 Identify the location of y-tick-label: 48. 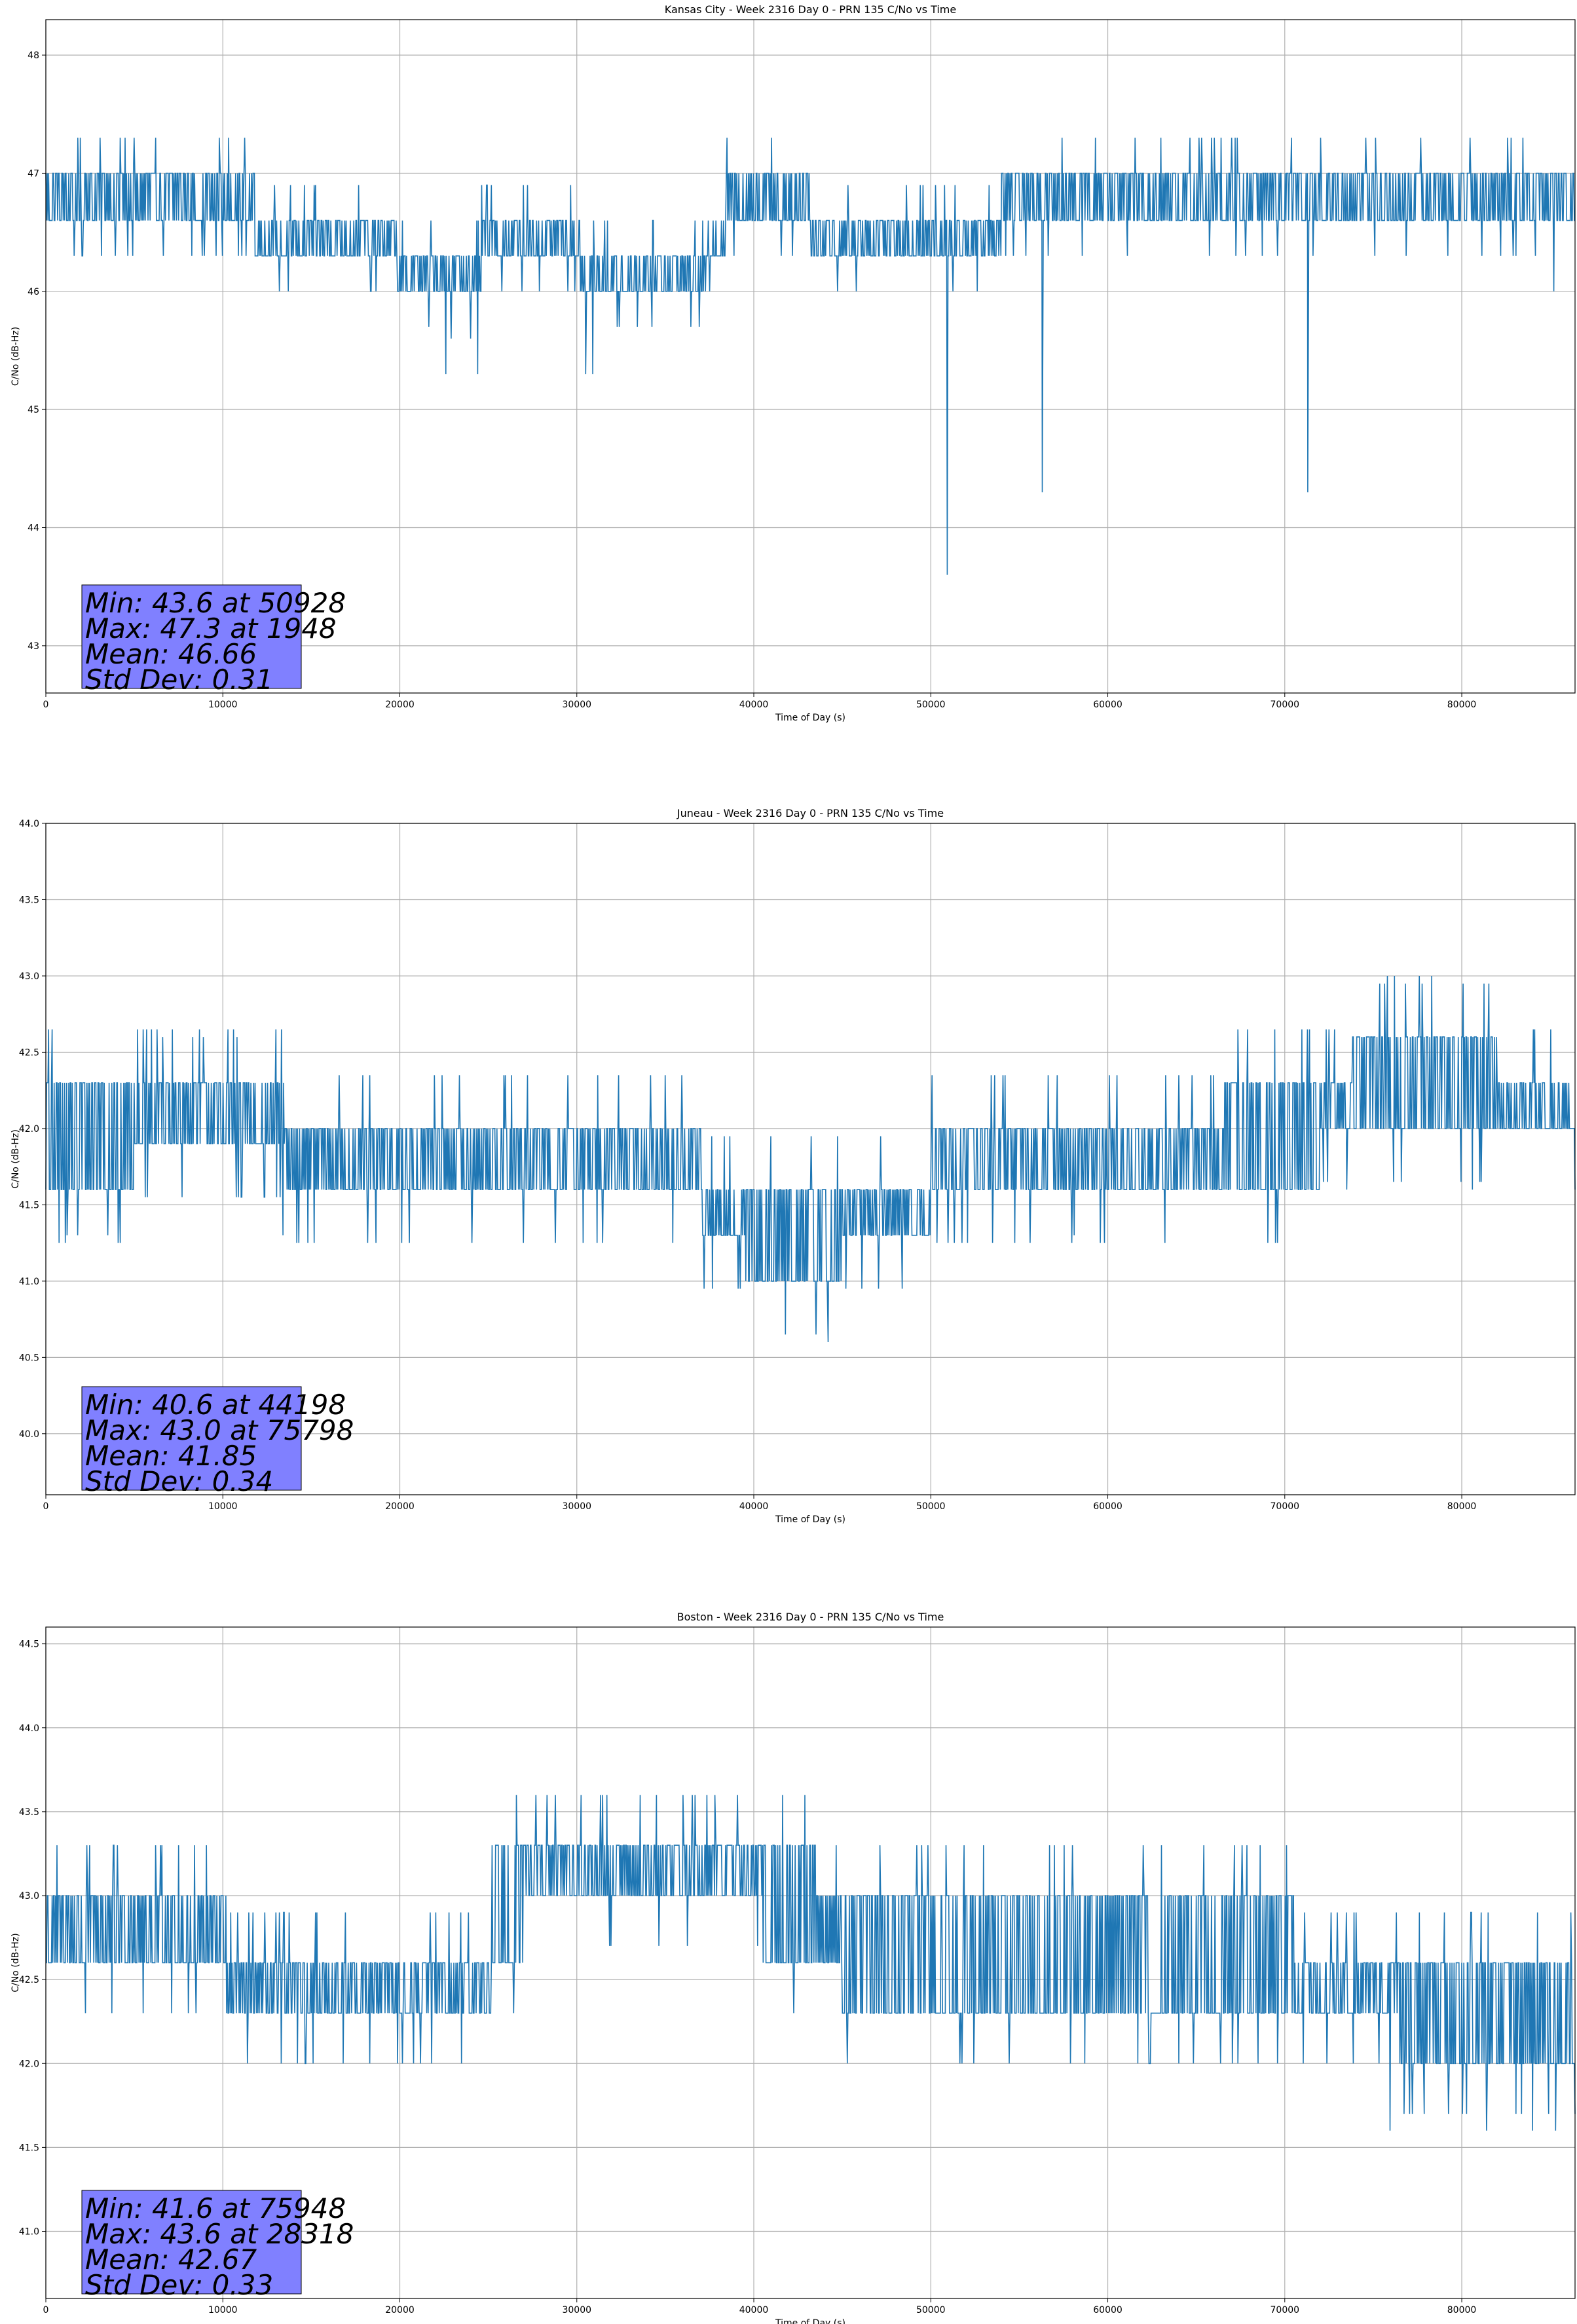
(33, 55).